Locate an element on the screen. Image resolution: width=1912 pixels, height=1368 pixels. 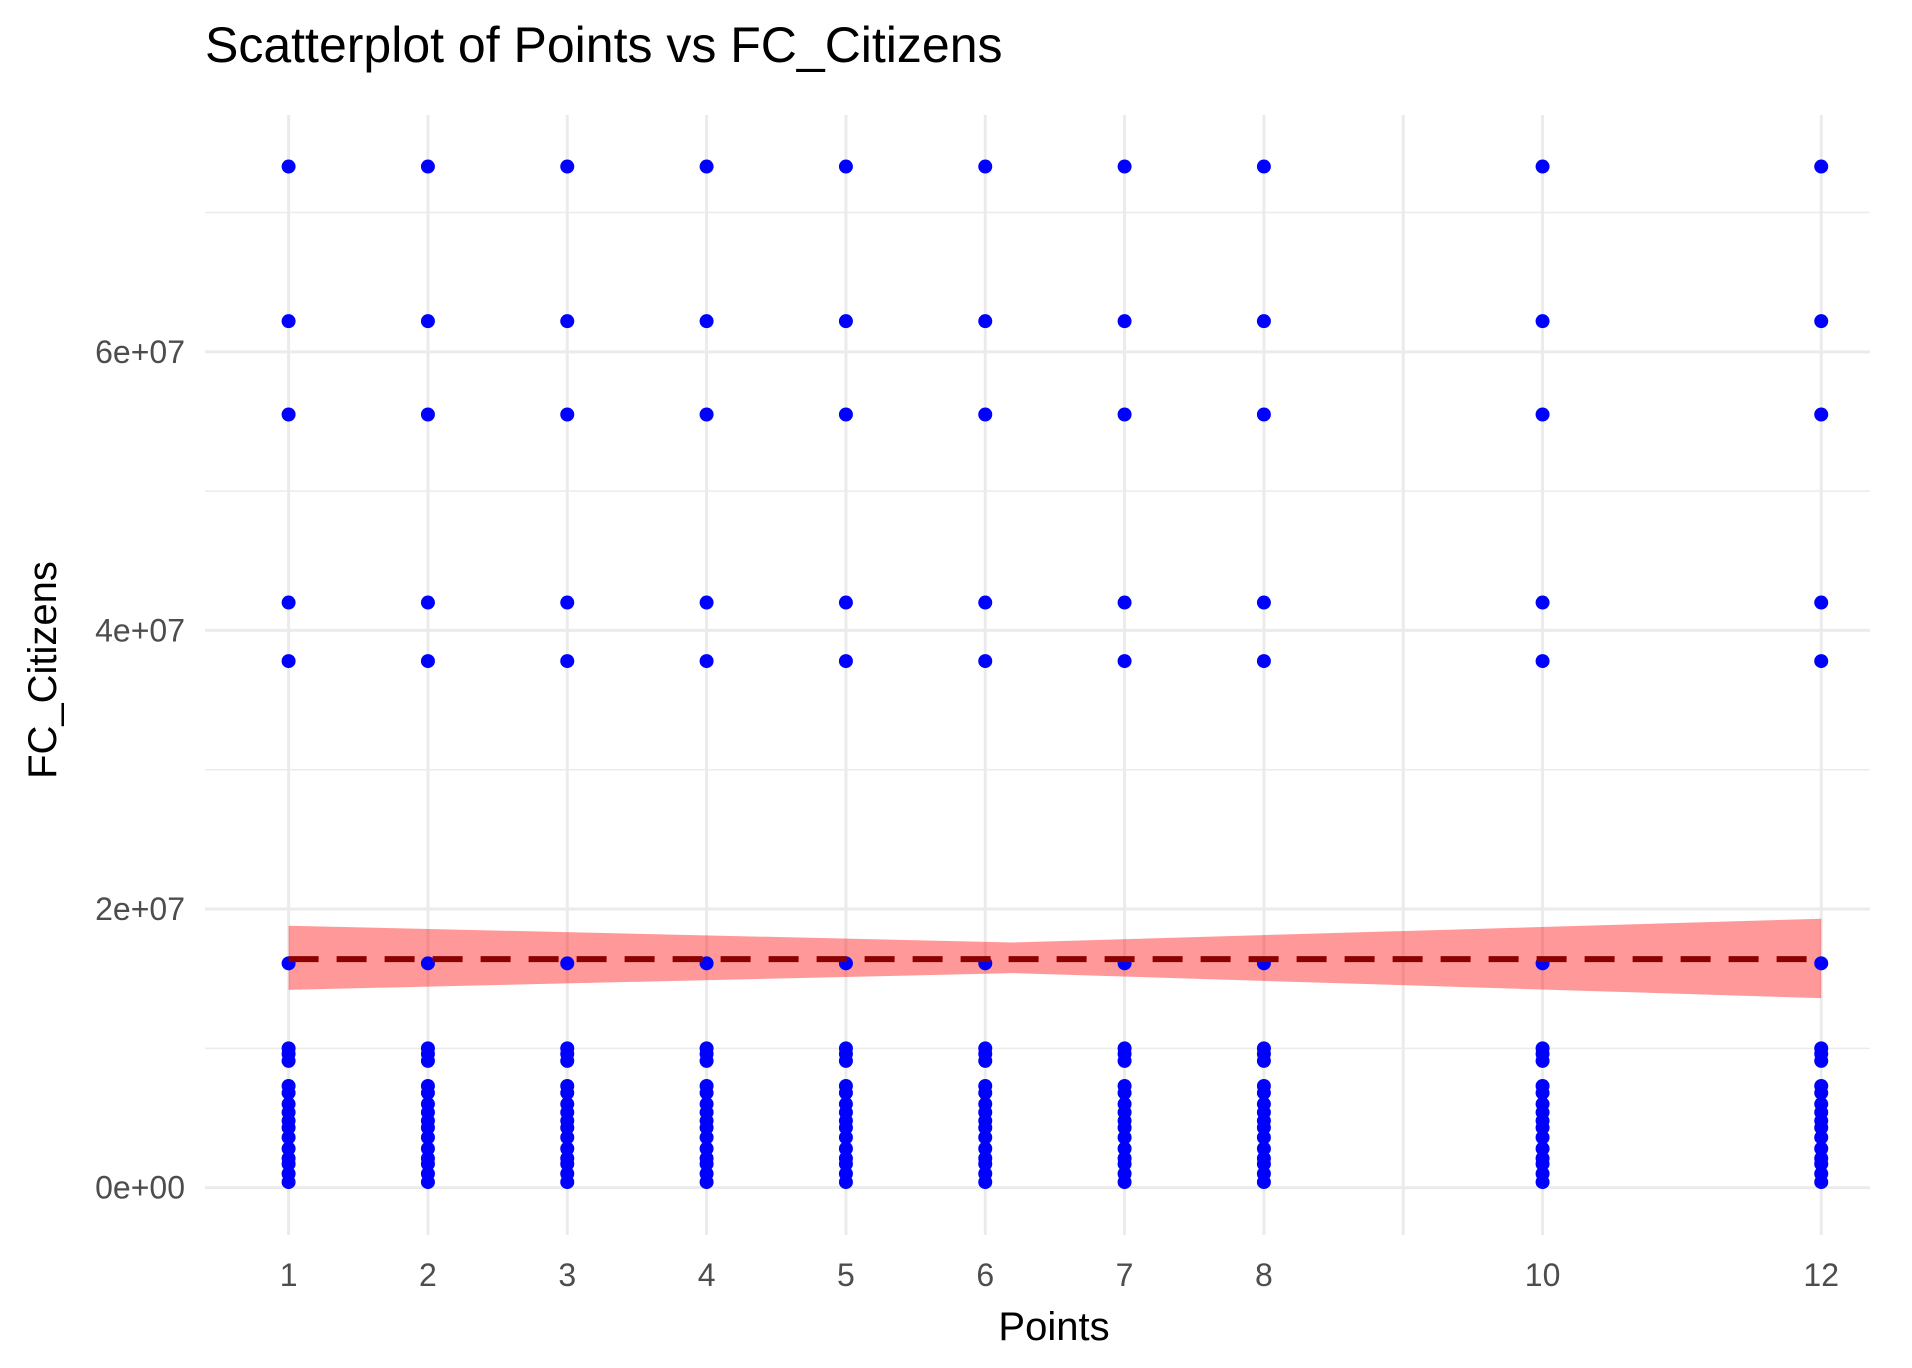
x-tick-label: 1 is located at coordinates (289, 1275).